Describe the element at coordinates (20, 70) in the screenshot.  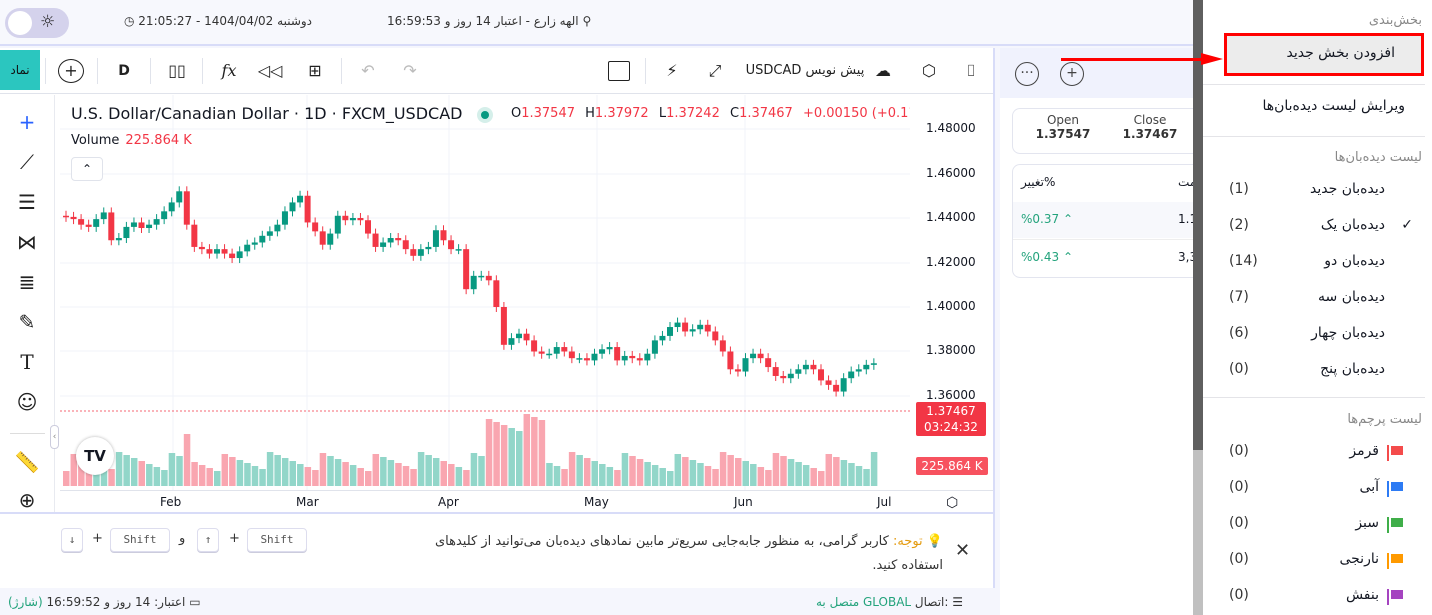
I see `symbol-button: نماد` at that location.